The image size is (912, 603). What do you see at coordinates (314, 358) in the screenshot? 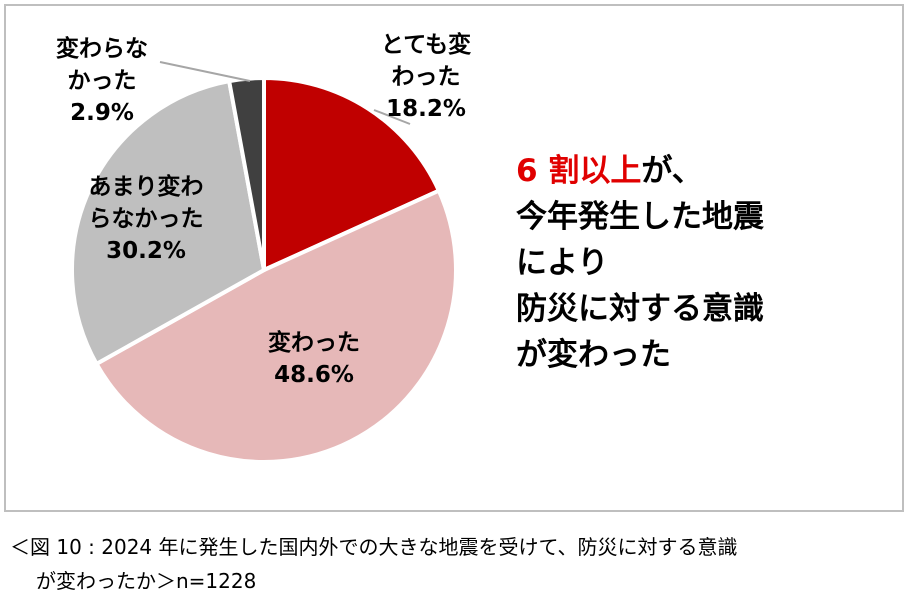
I see `slice-kawatta-label: 変わった 48.6%` at bounding box center [314, 358].